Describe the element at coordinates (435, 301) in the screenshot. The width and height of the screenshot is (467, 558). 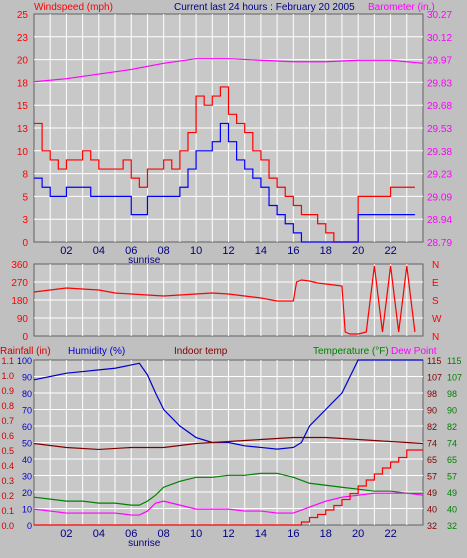
I see `y-tick-label-right: S` at that location.